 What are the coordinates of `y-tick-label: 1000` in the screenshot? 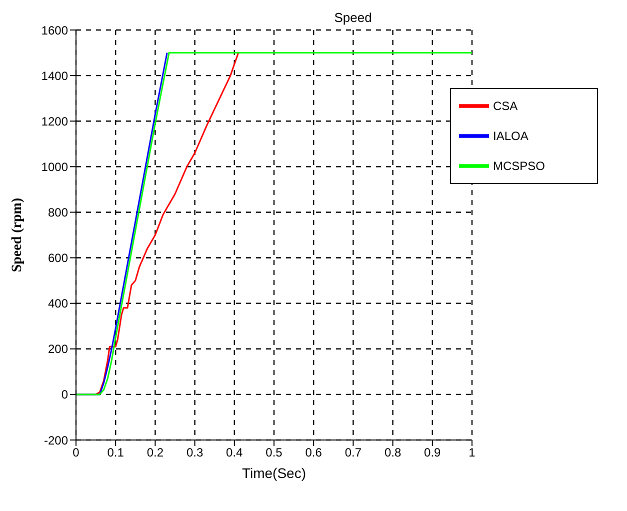 It's located at (54, 167).